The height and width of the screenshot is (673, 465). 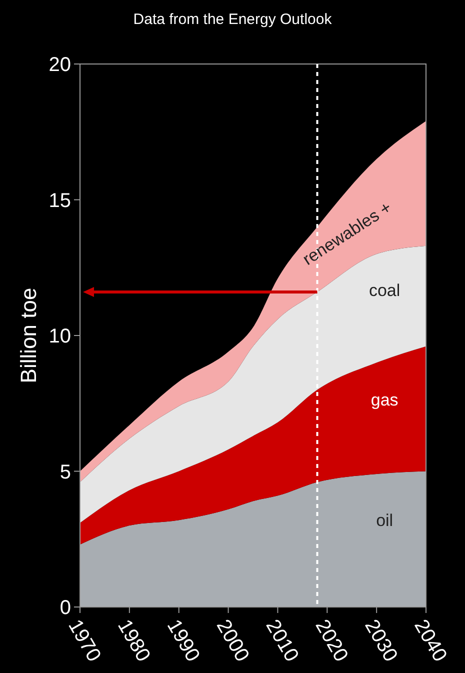 What do you see at coordinates (385, 520) in the screenshot?
I see `series-label: oil` at bounding box center [385, 520].